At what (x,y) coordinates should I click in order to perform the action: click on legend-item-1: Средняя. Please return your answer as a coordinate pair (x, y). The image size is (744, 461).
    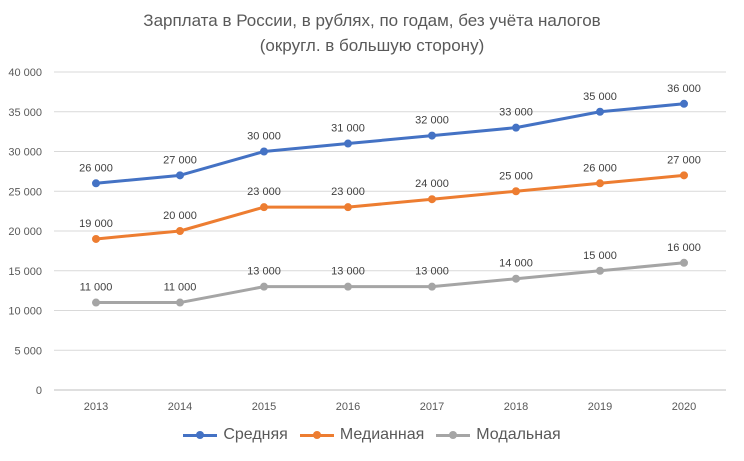
    Looking at the image, I should click on (235, 435).